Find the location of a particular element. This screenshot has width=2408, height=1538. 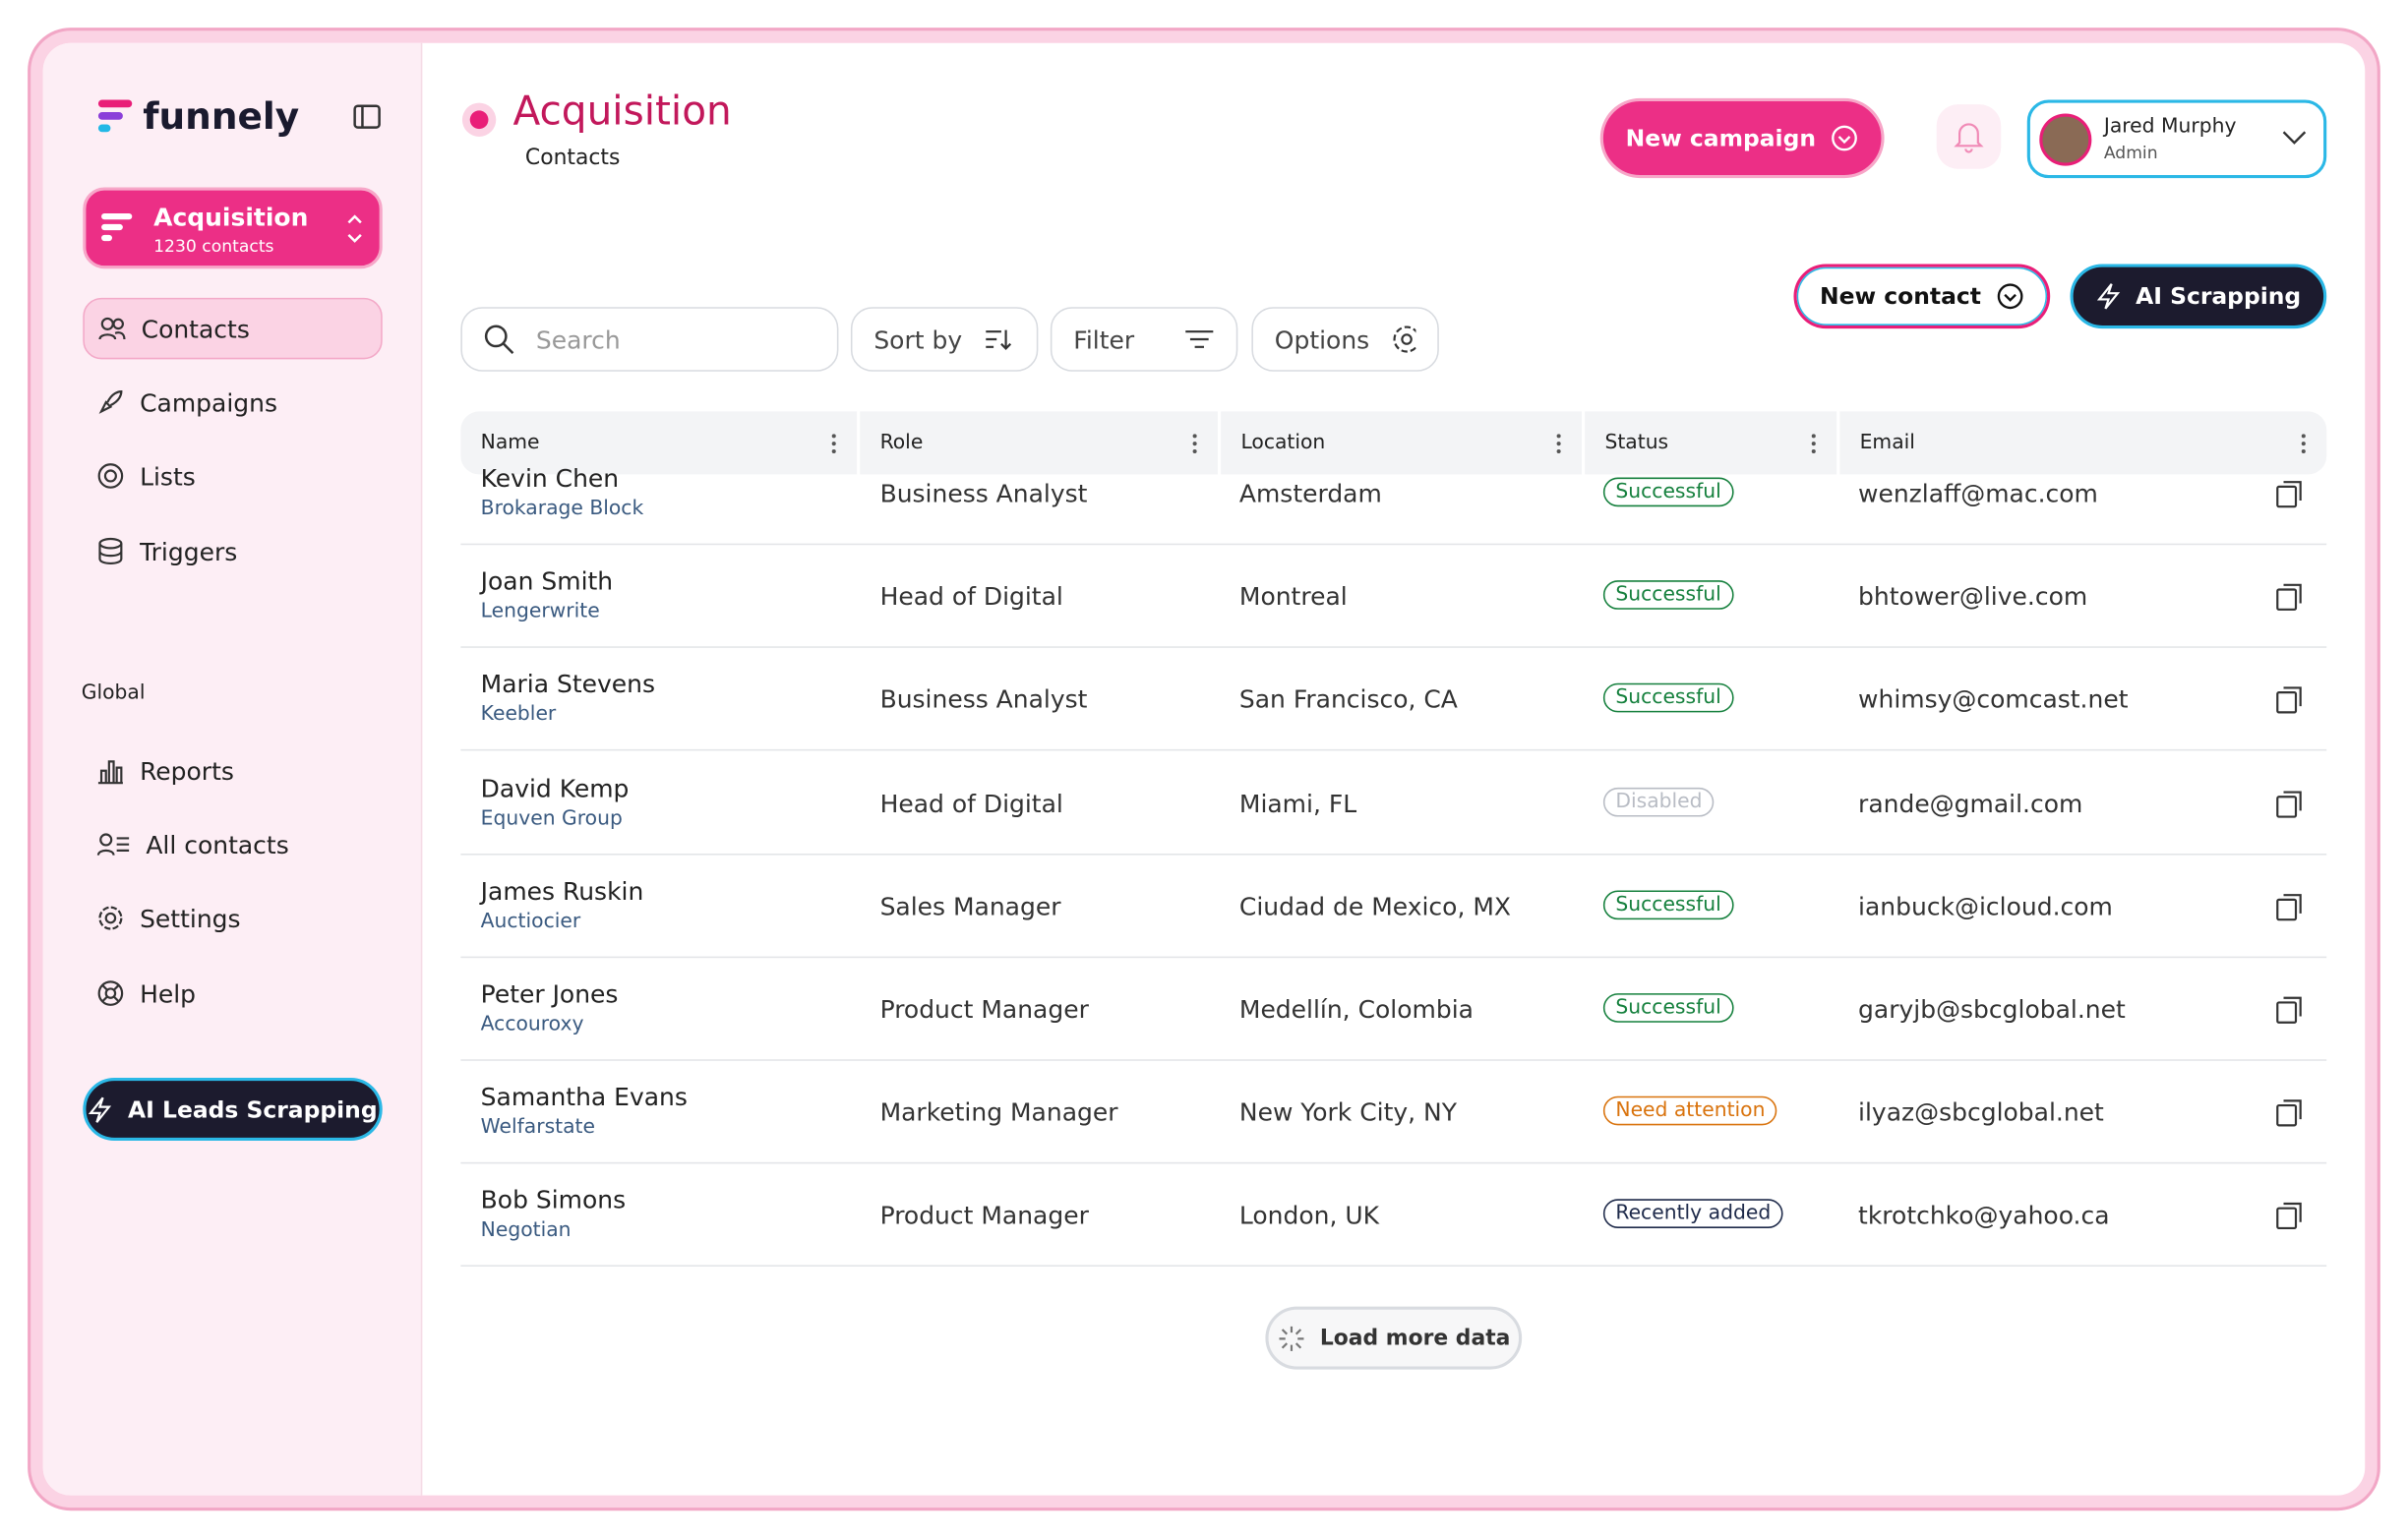

status-badge: Disabled is located at coordinates (1659, 801).